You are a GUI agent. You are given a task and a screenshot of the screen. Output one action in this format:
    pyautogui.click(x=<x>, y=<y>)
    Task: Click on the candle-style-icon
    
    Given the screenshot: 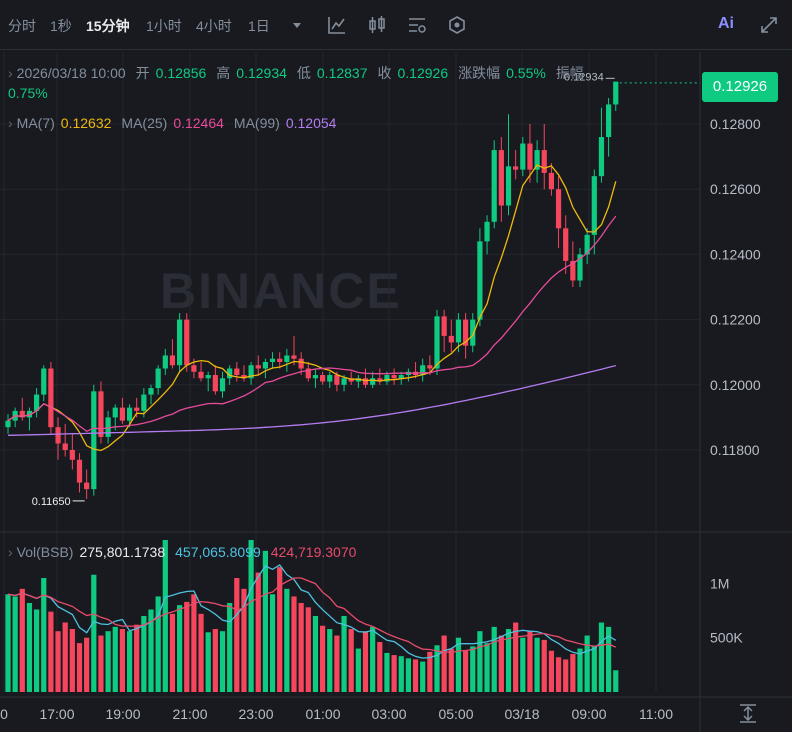 What is the action you would take?
    pyautogui.click(x=377, y=25)
    